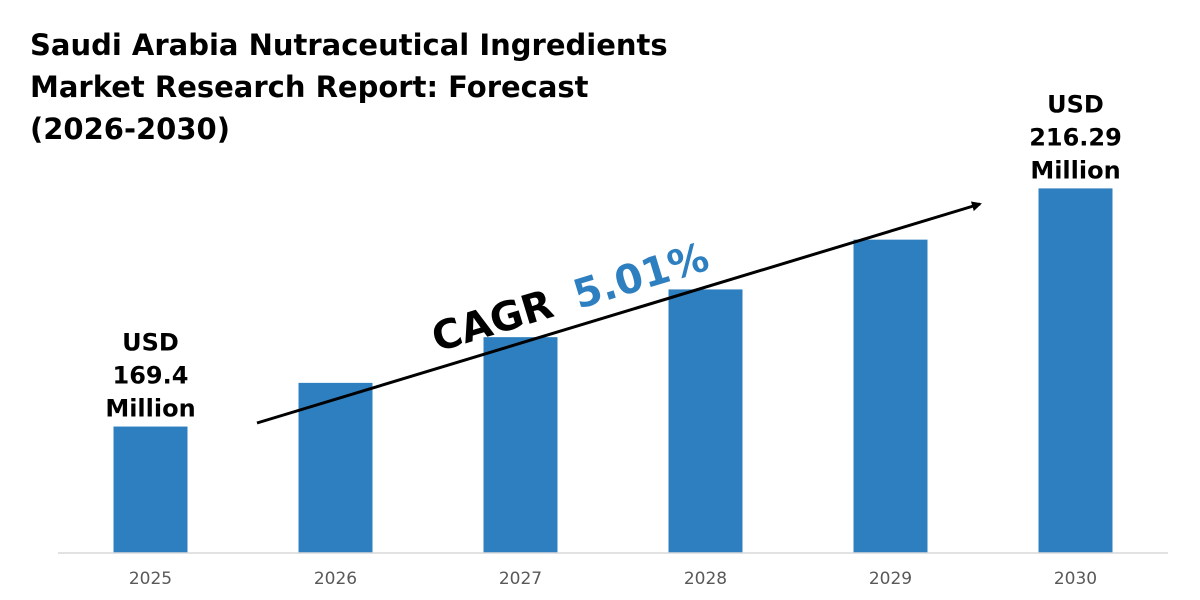 Image resolution: width=1200 pixels, height=600 pixels. I want to click on x-tick-label-2030: 2030, so click(1075, 579).